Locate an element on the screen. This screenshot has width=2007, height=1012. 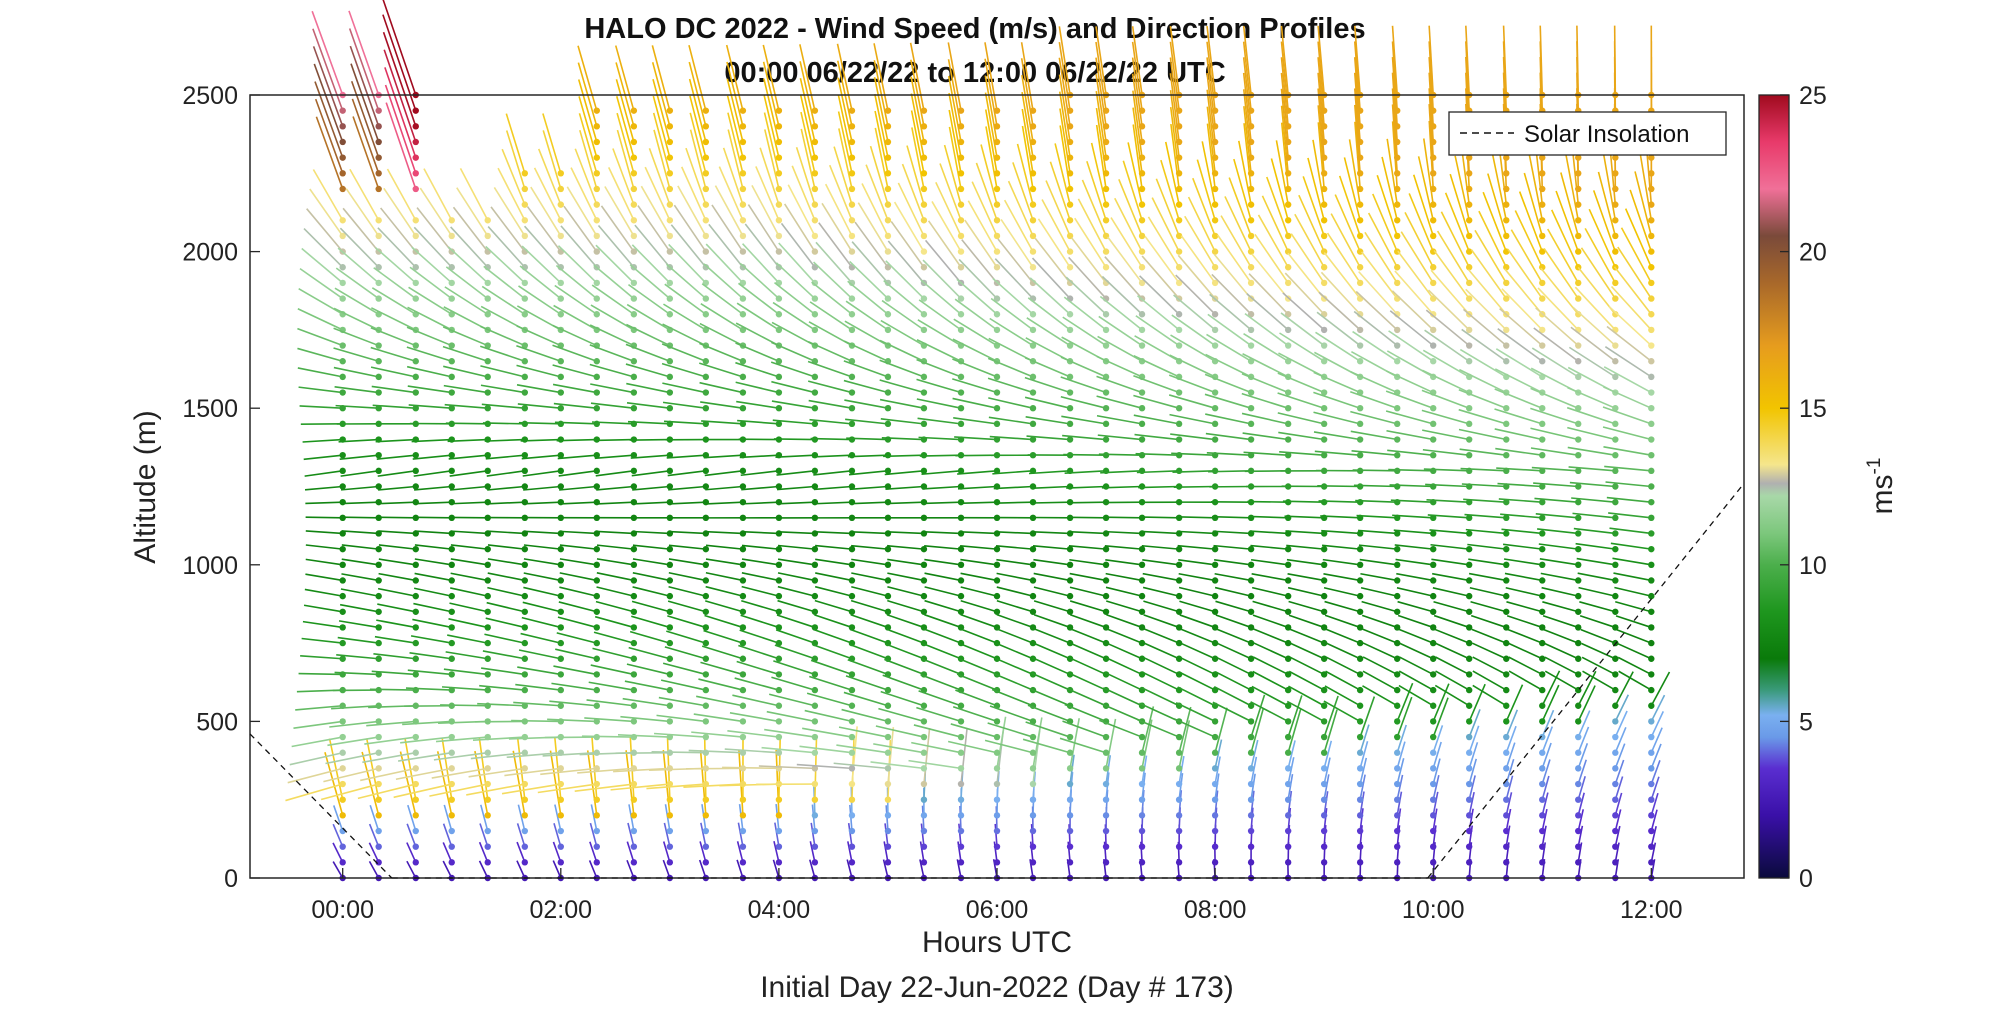
colorbar-tick-label: 0 is located at coordinates (1806, 879).